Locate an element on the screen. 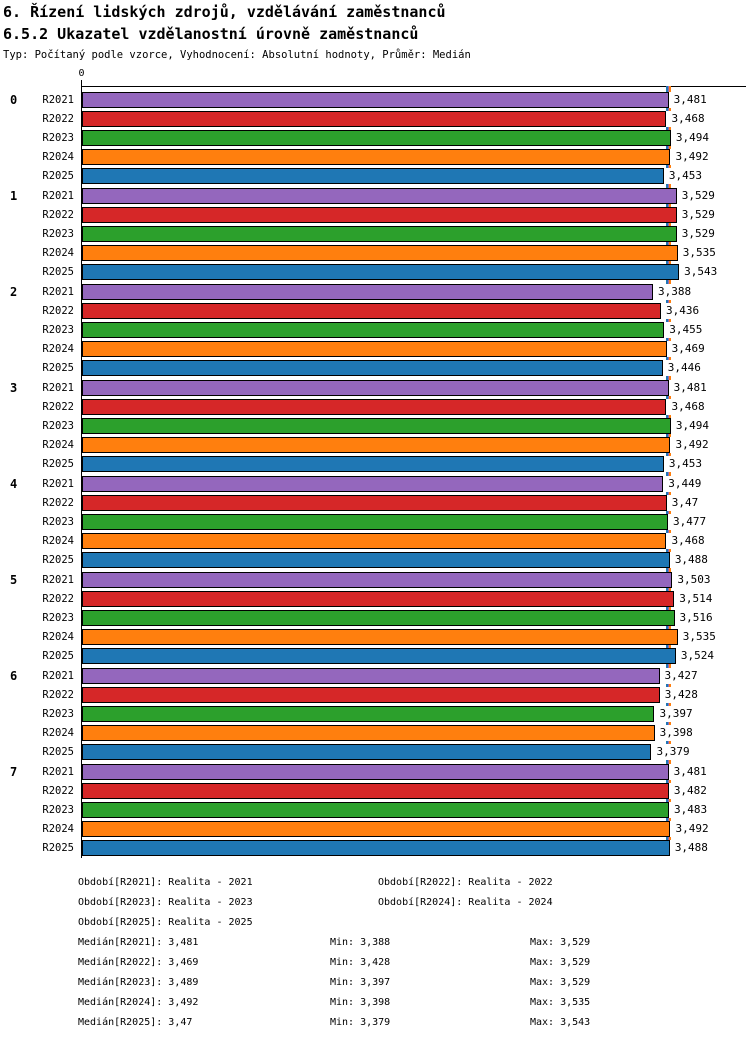 The image size is (750, 1040). x-axis-line is located at coordinates (413, 86).